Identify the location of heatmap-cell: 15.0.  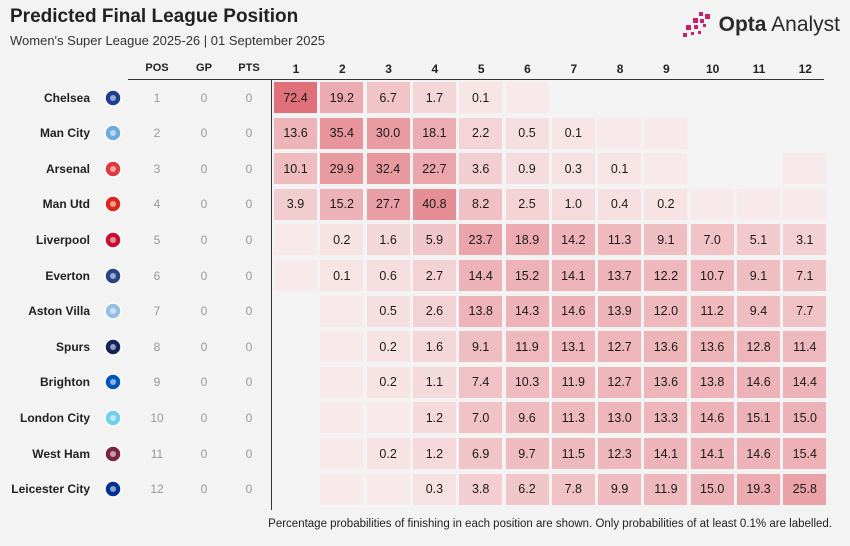
(805, 418).